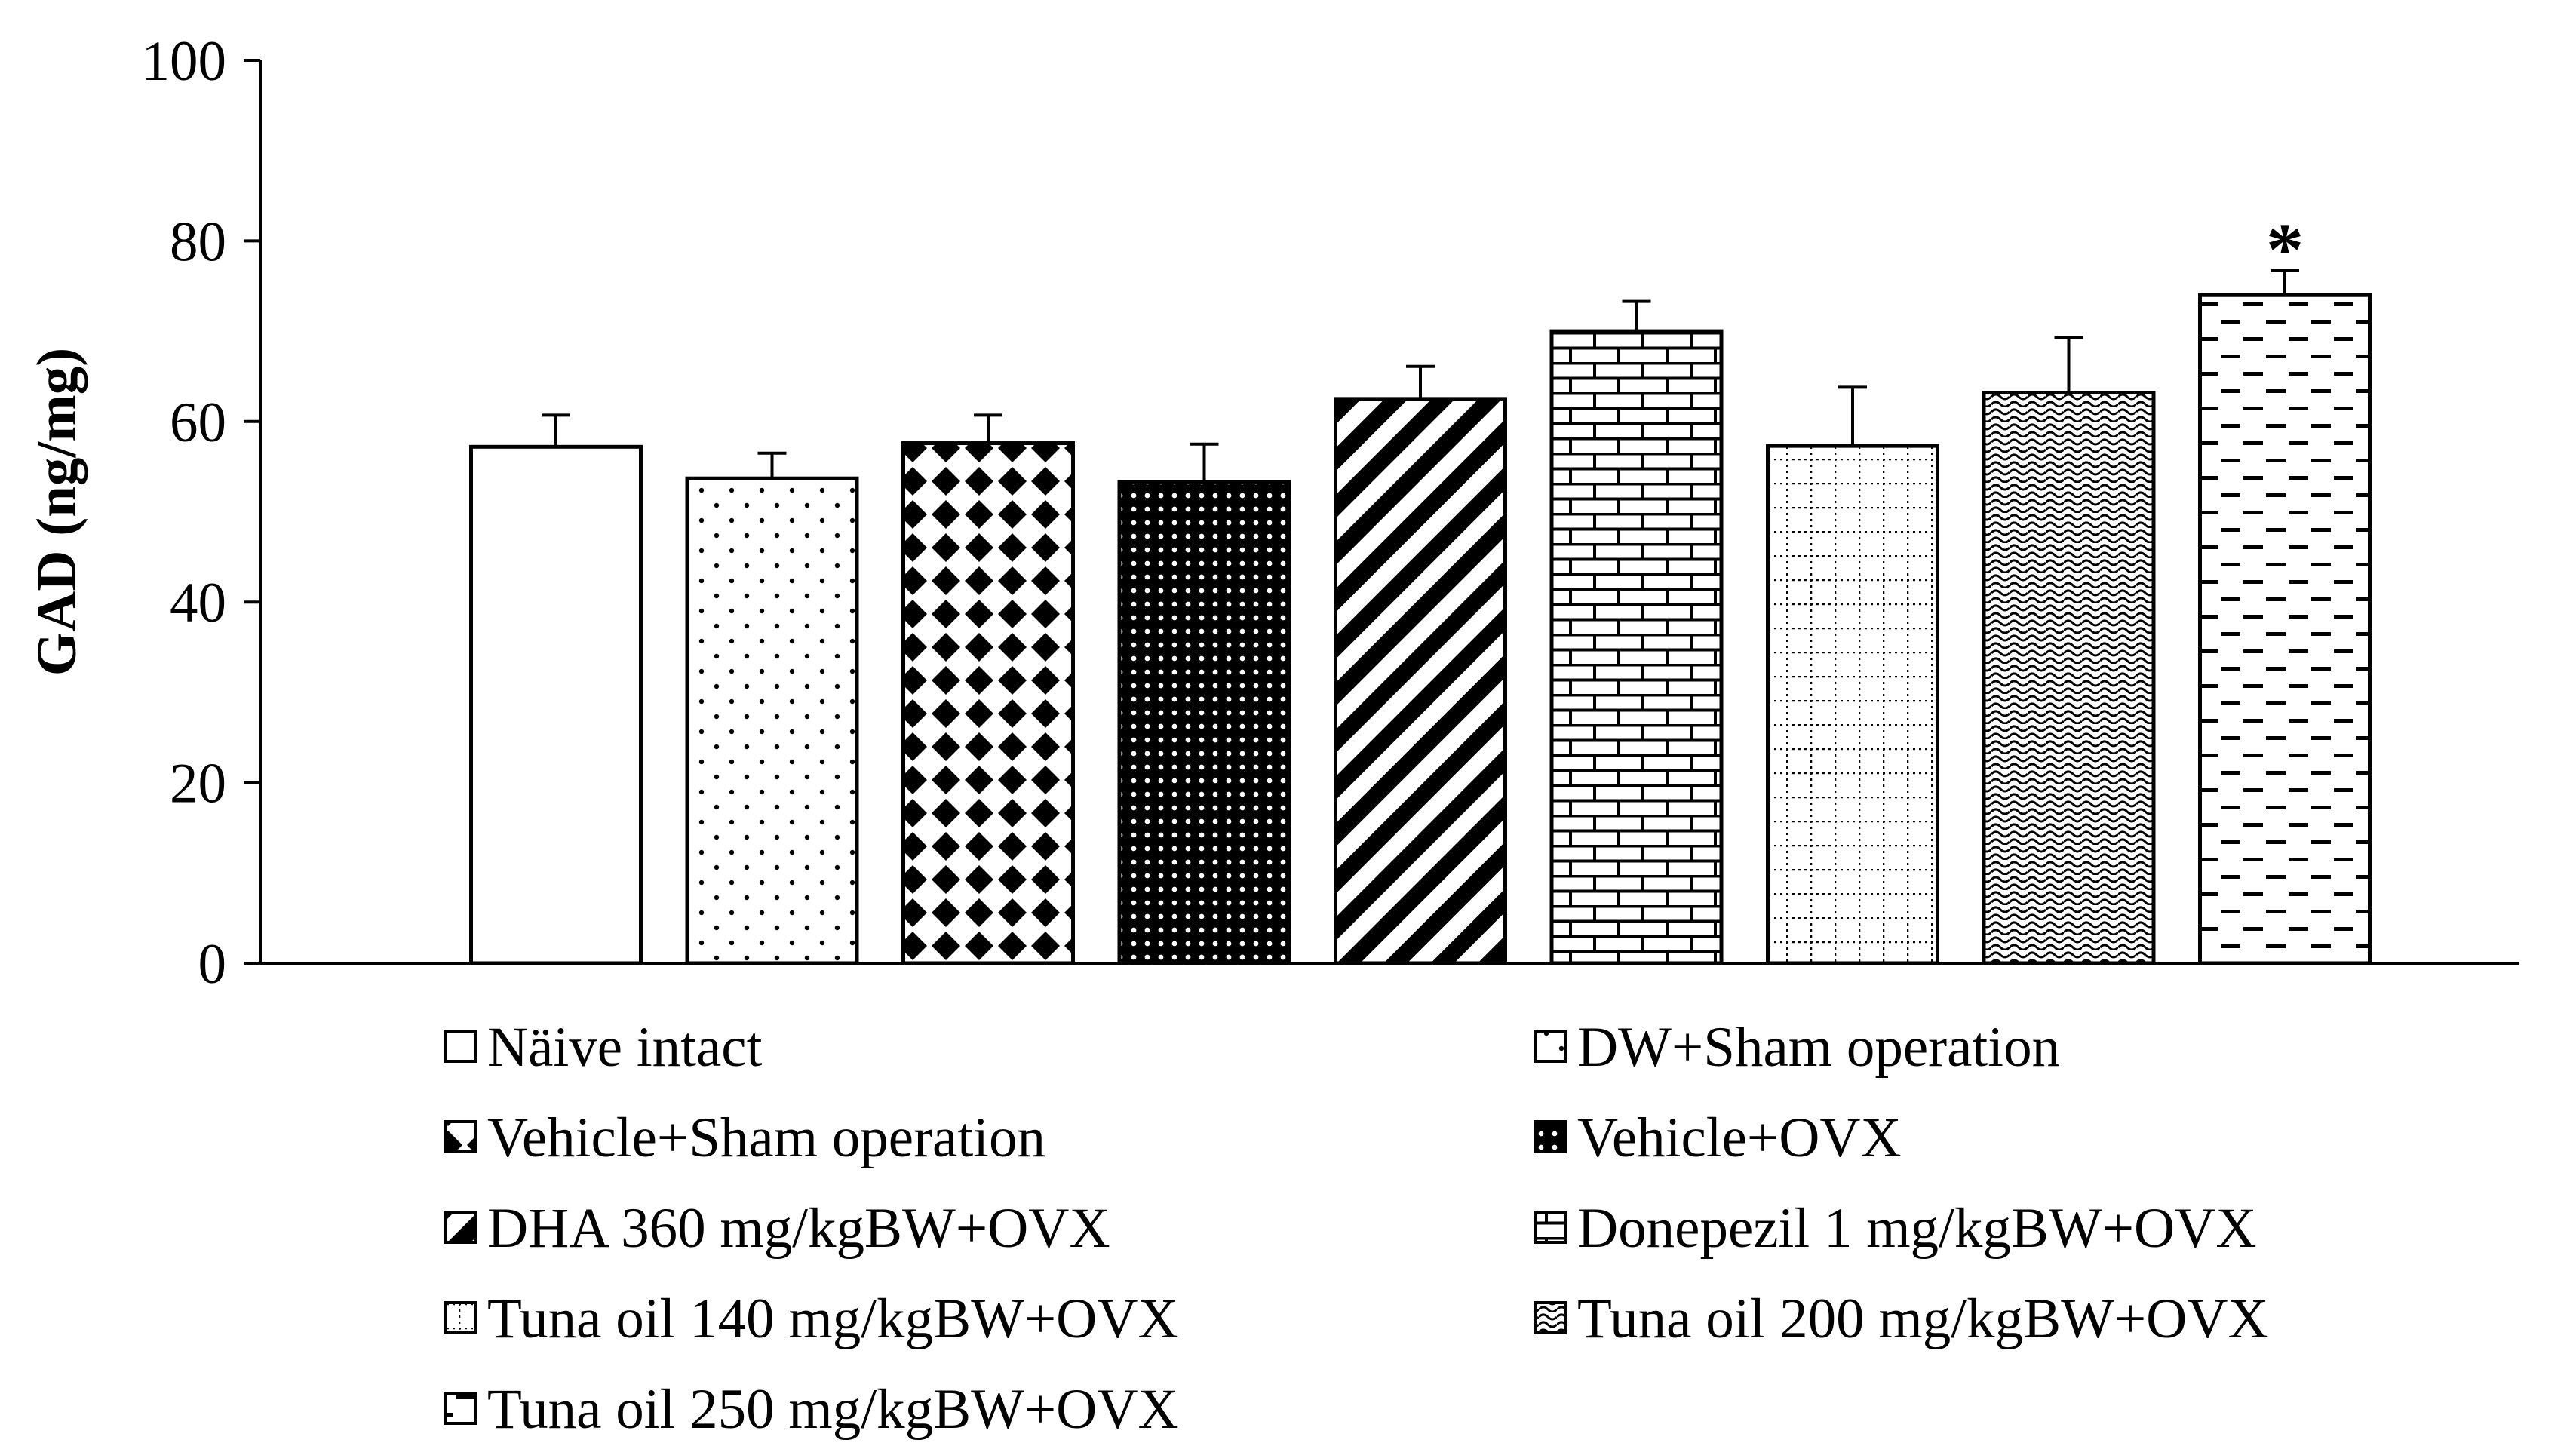 Image resolution: width=2576 pixels, height=1449 pixels. Describe the element at coordinates (766, 1138) in the screenshot. I see `legend-label: Vehicle+Sham operation` at that location.